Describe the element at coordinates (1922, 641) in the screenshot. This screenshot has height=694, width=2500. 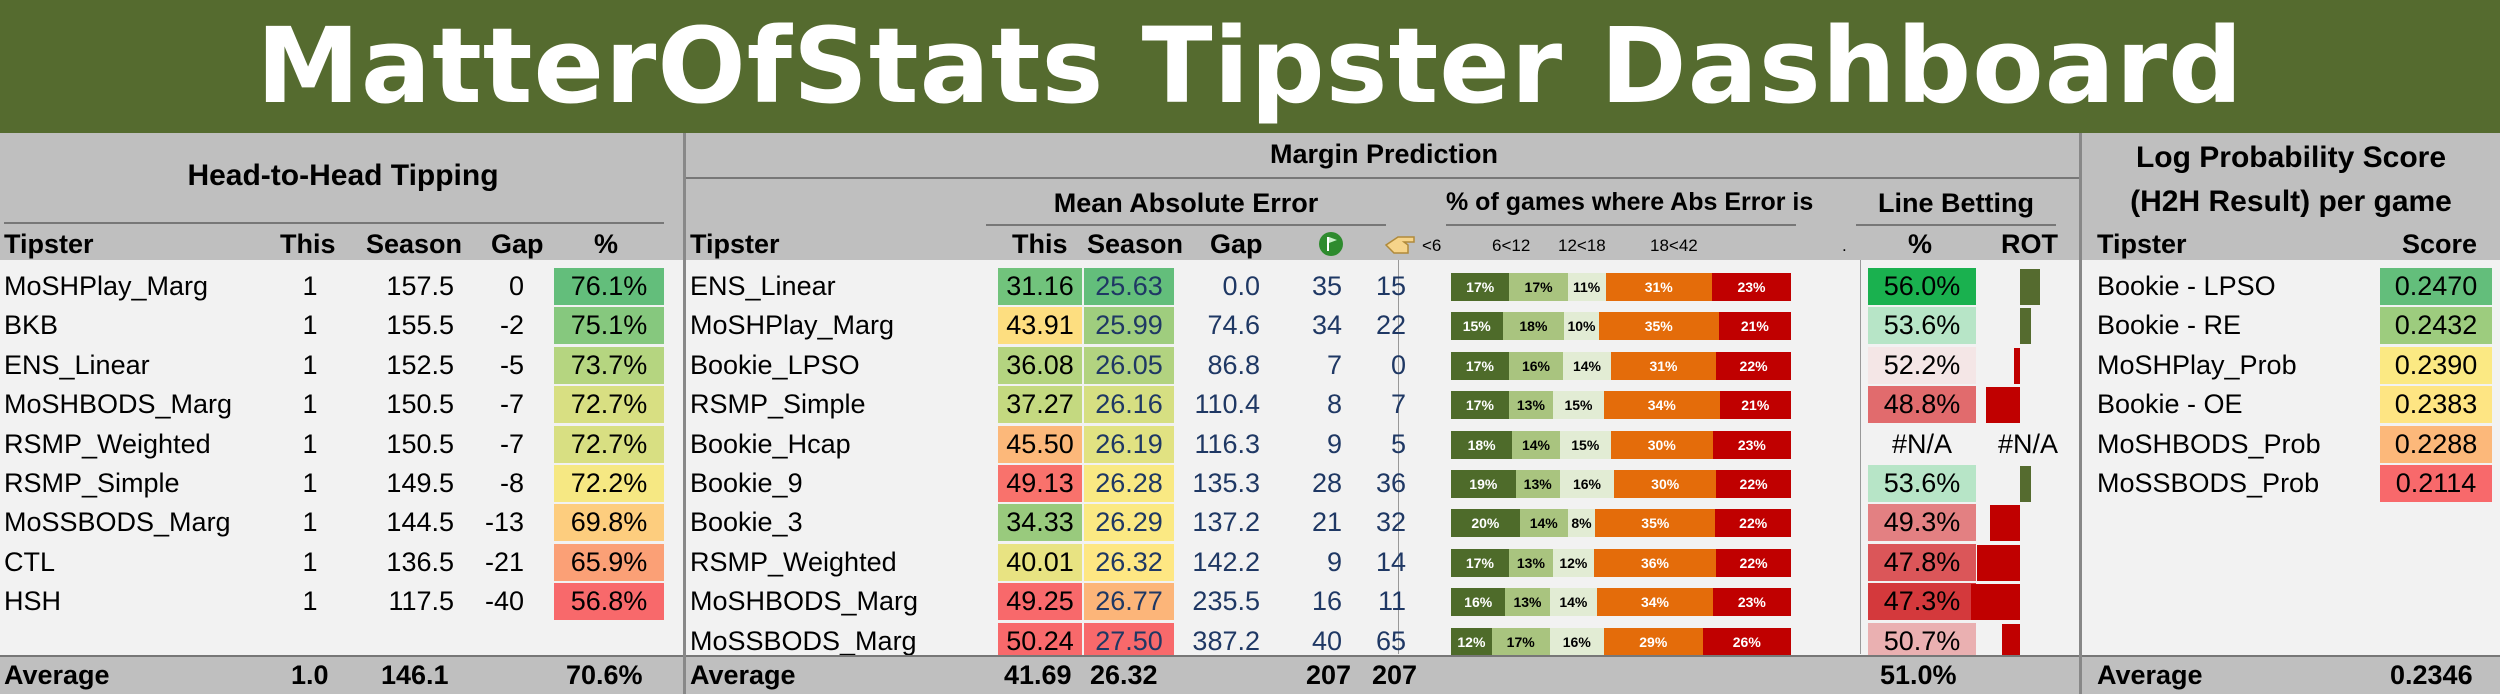
I see `line-betting-pct: 50.7%` at that location.